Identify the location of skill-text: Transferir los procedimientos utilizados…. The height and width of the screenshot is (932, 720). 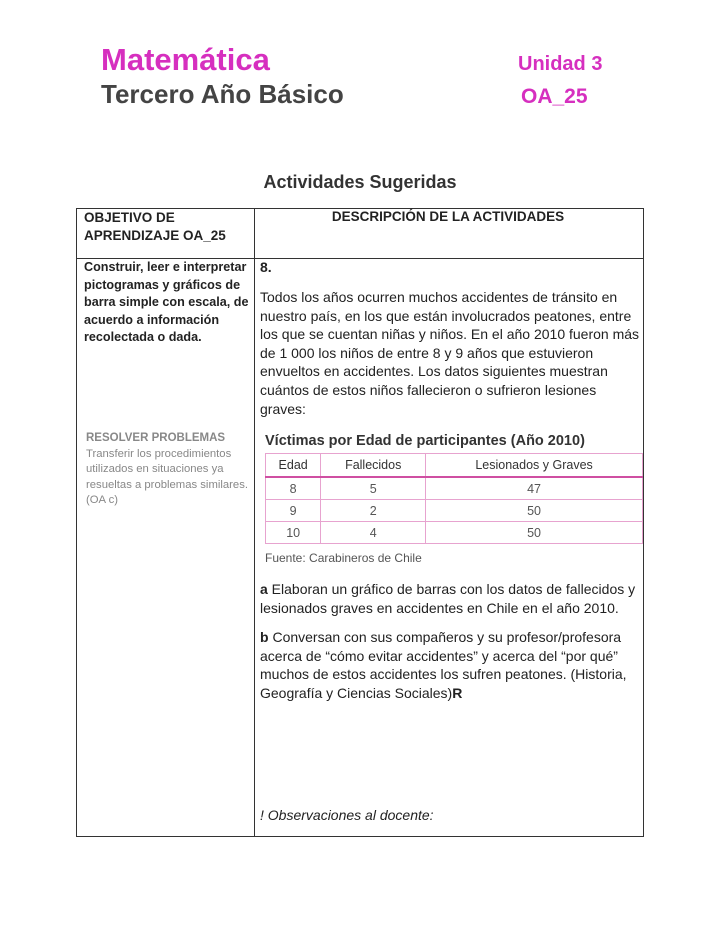
(167, 477).